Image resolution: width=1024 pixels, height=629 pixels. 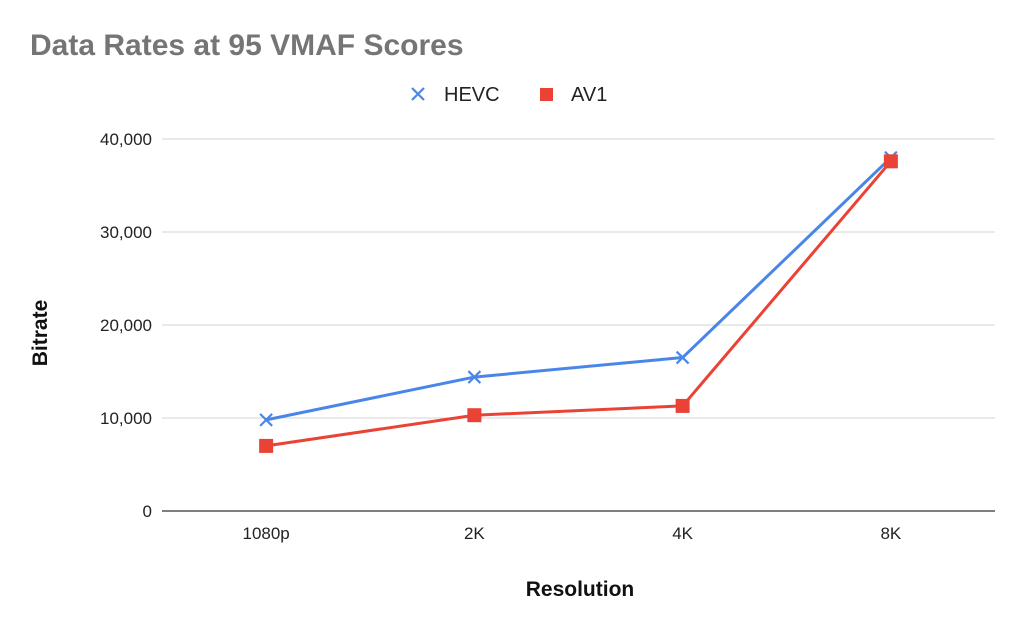 I want to click on legend-item-av1: AV1, so click(x=573, y=95).